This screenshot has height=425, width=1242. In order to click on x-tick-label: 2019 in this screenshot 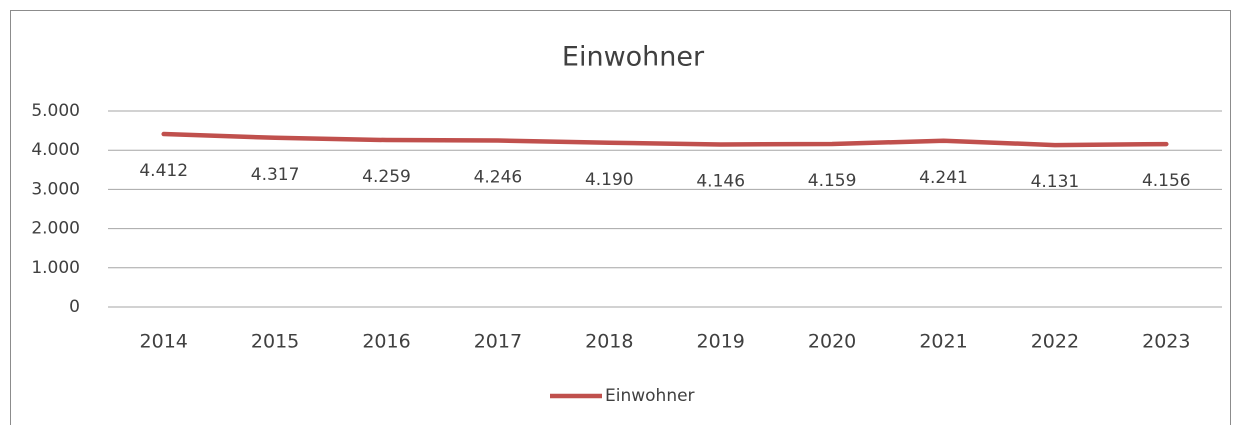, I will do `click(721, 342)`.